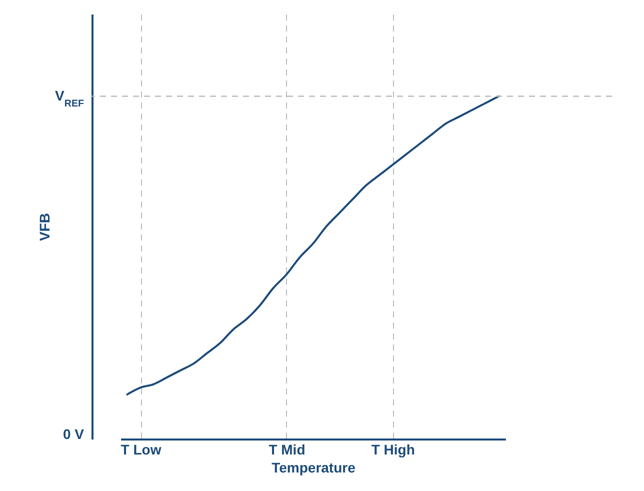 The height and width of the screenshot is (491, 644). I want to click on x-tick-label: T Low, so click(141, 450).